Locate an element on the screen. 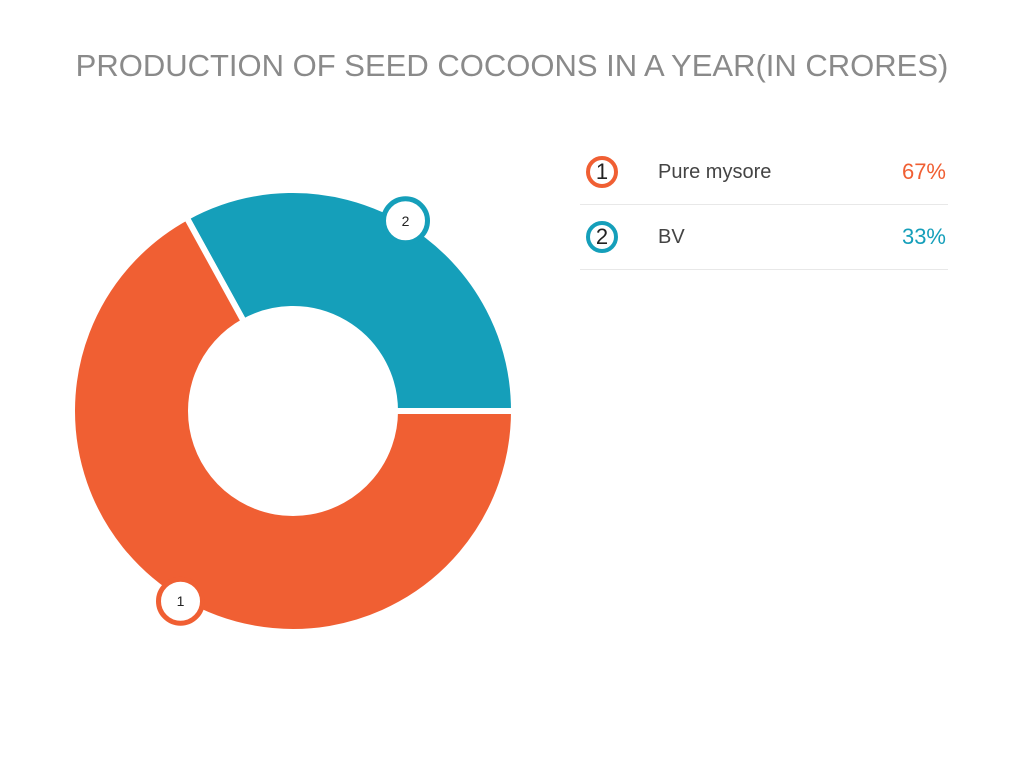 The height and width of the screenshot is (768, 1024). legend-index-badge: 1 is located at coordinates (602, 172).